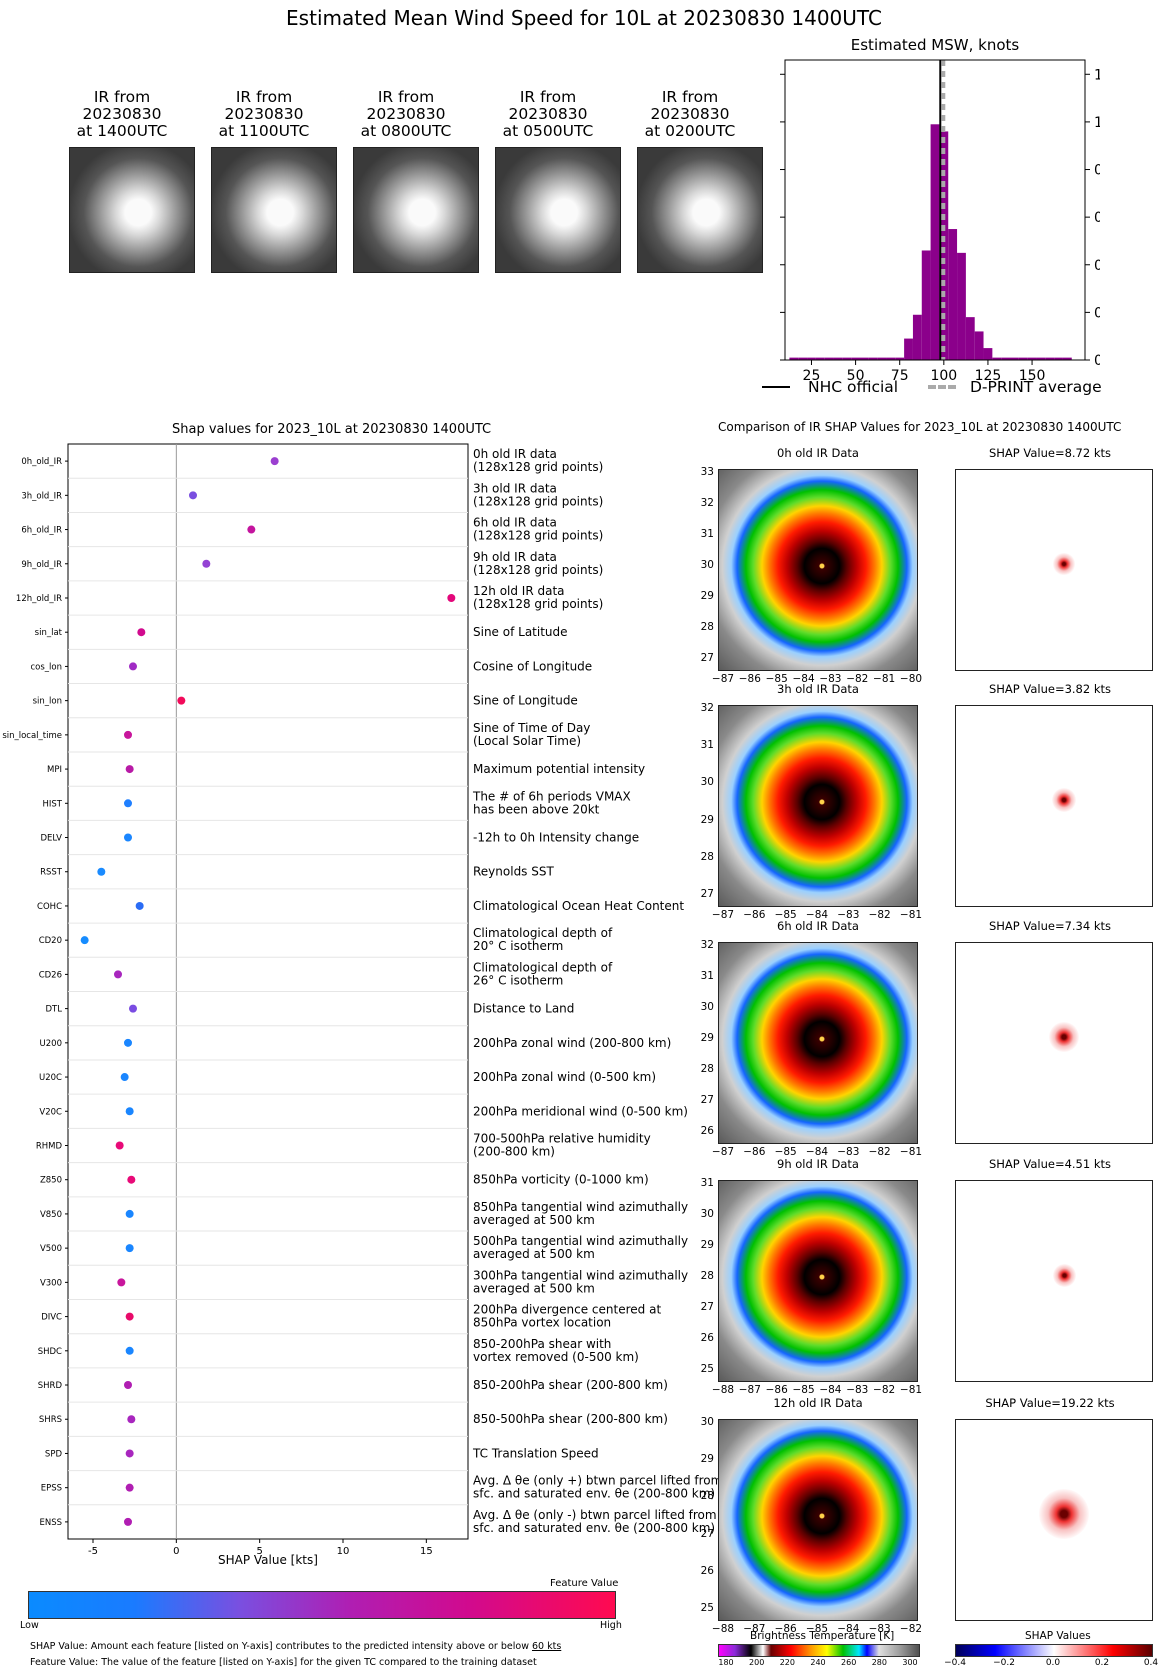 The width and height of the screenshot is (1168, 1674). I want to click on shap-heatmap-image, so click(1054, 570).